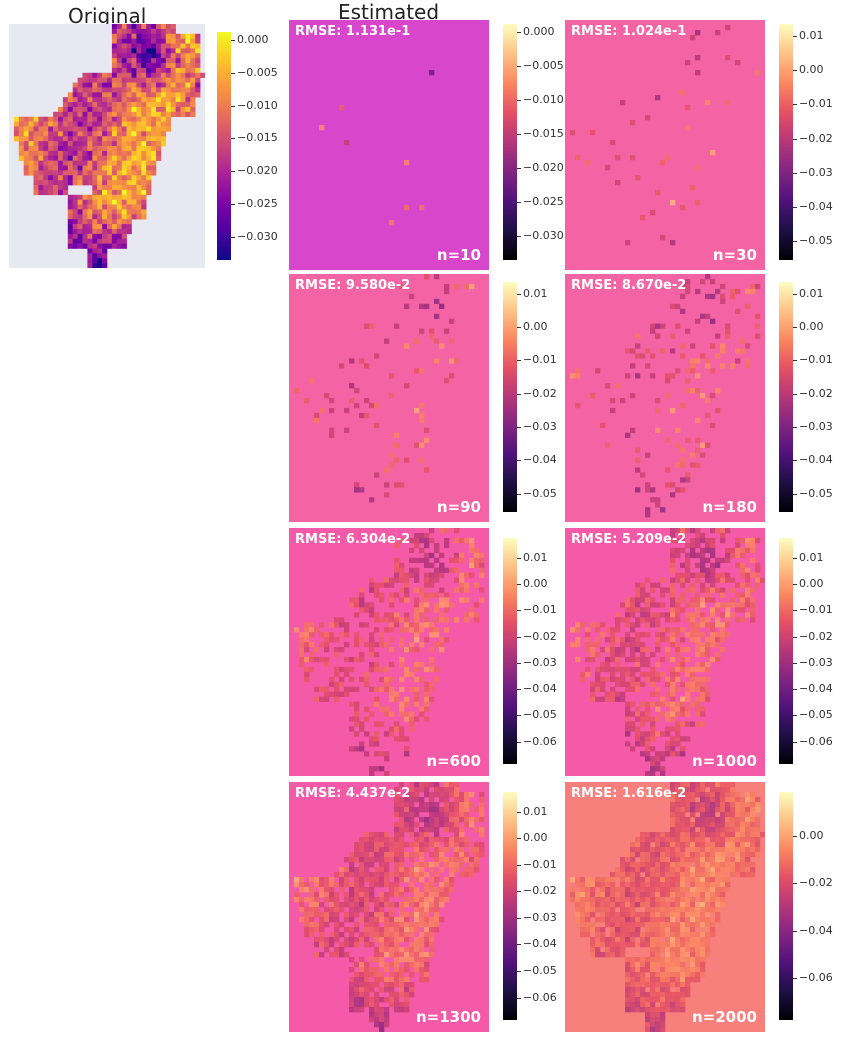 The height and width of the screenshot is (1051, 850). What do you see at coordinates (519, 918) in the screenshot?
I see `tick-mark` at bounding box center [519, 918].